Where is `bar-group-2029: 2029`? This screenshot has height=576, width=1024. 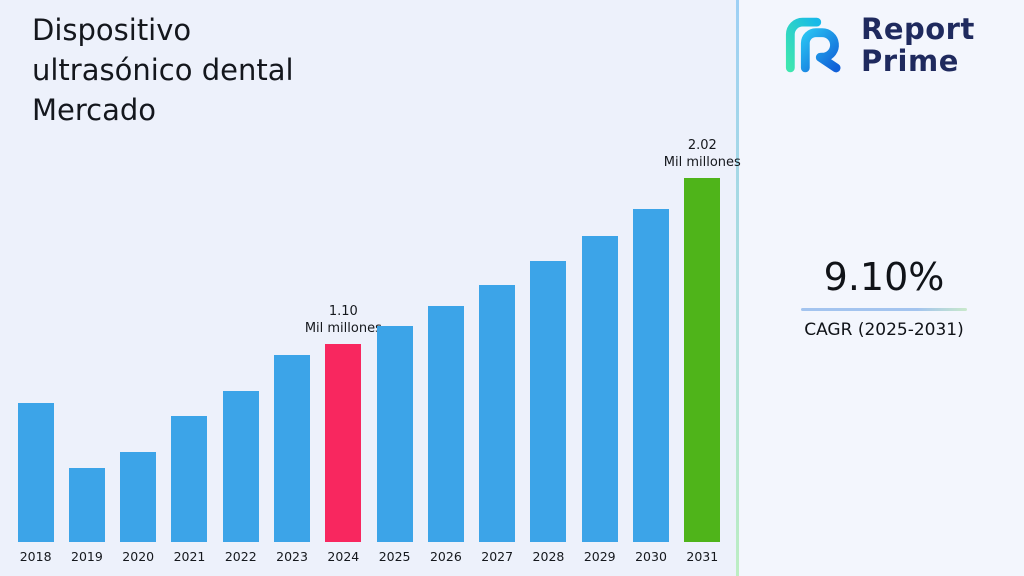
bar-group-2029: 2029 is located at coordinates (599, 324).